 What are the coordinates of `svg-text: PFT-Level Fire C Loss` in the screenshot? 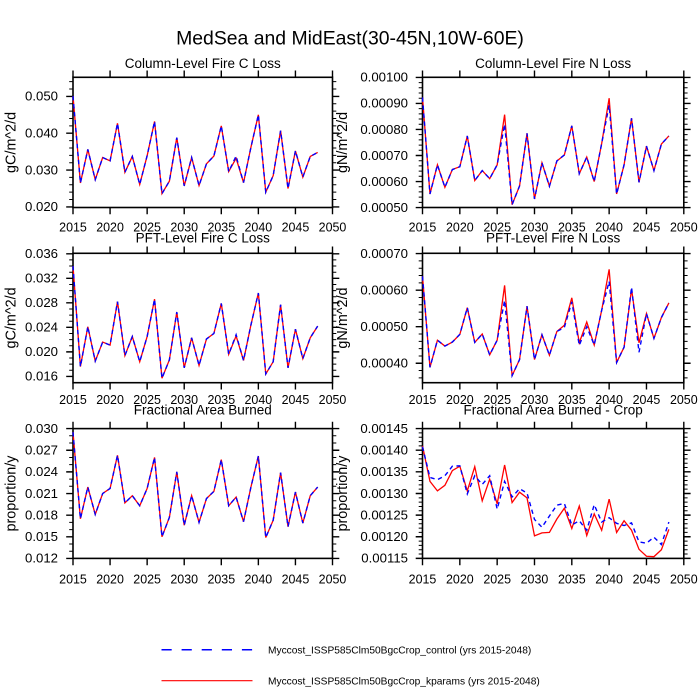 It's located at (203, 238).